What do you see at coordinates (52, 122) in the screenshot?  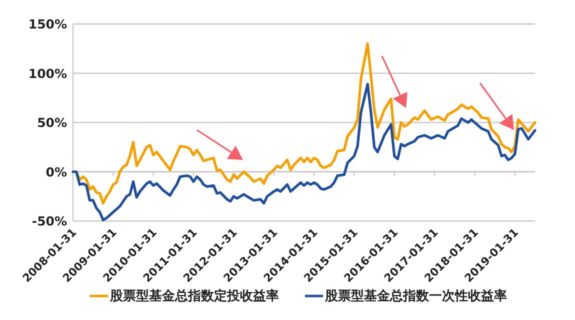 I see `y-tick-label: 50%` at bounding box center [52, 122].